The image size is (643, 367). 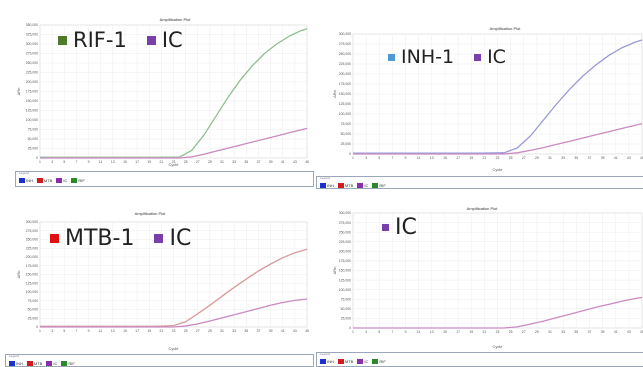 I want to click on x-tick-label: 33, so click(x=563, y=158).